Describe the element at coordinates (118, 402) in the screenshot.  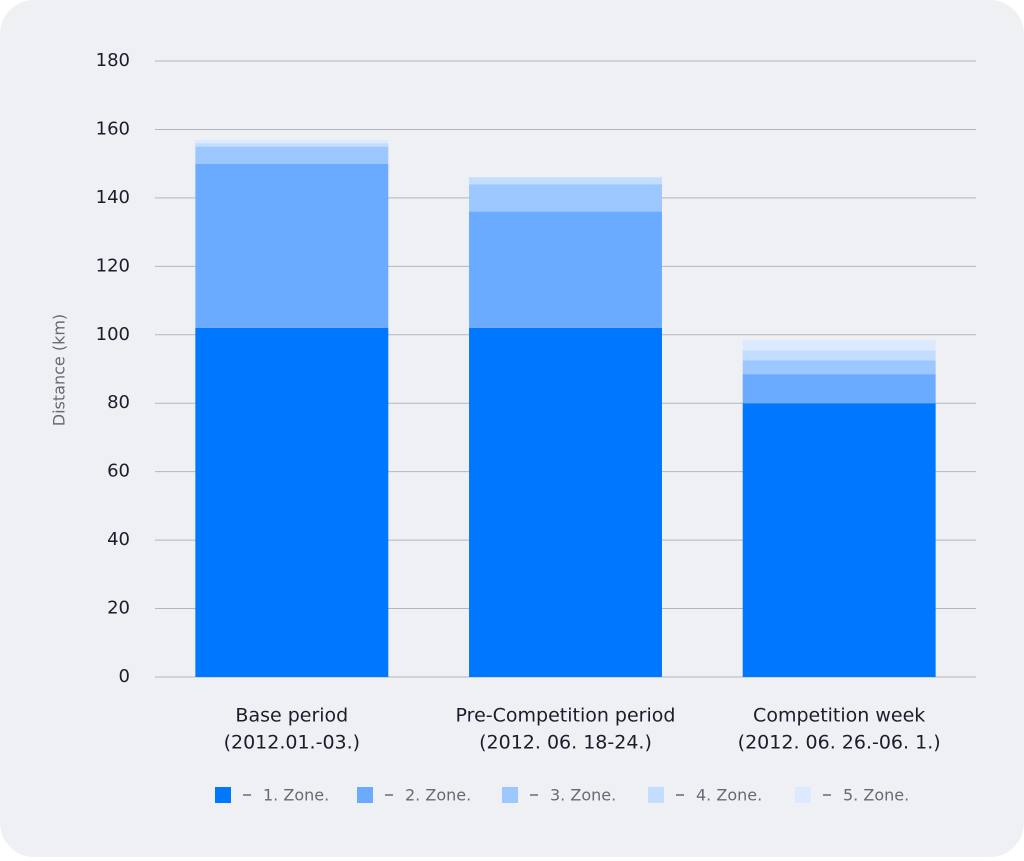
I see `y-tick-label: 80` at that location.